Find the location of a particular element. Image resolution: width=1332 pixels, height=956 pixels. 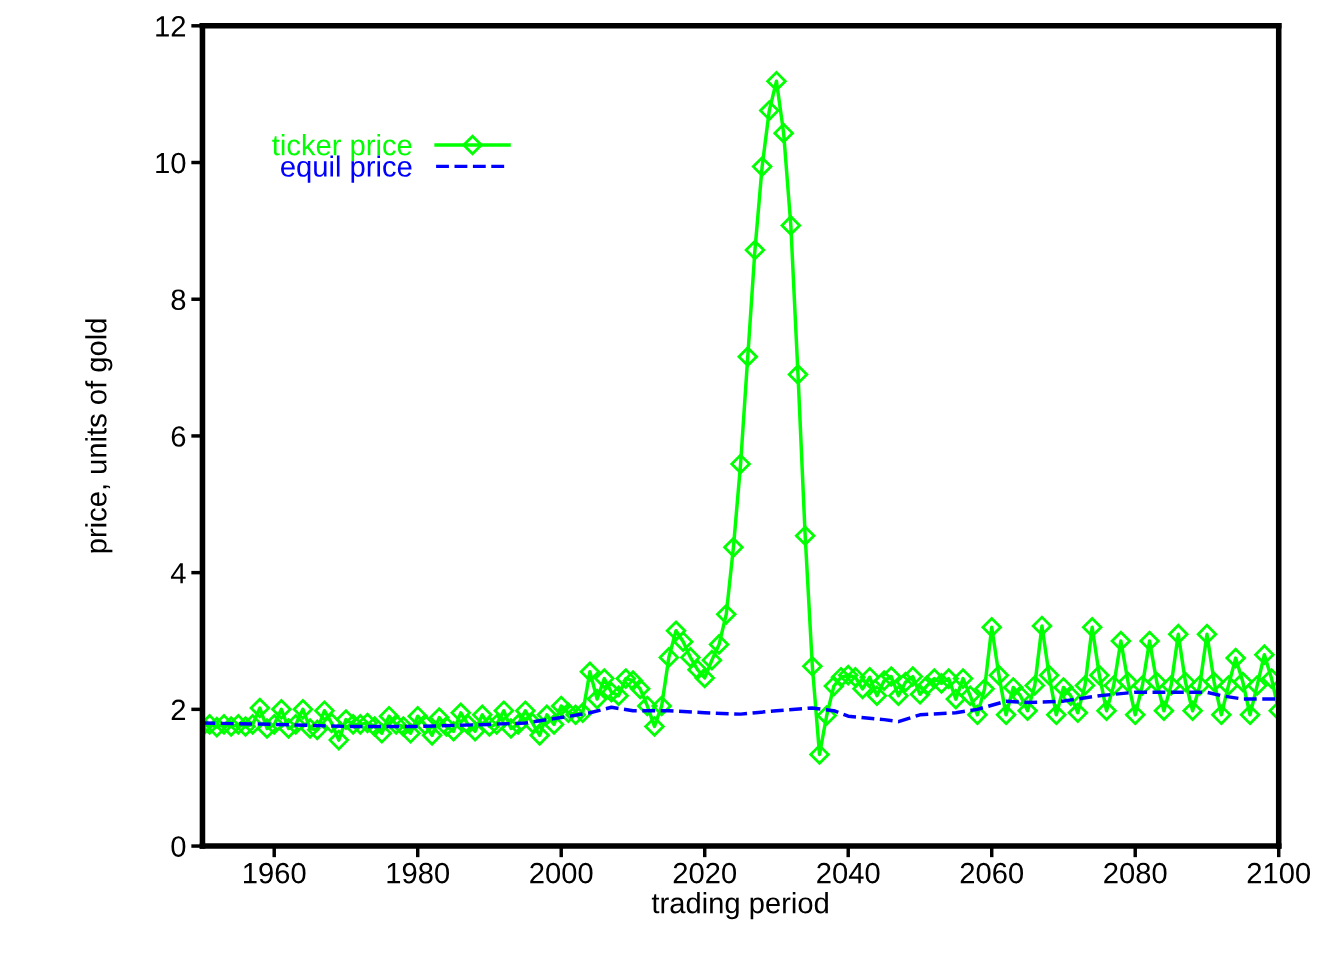

x-tick-label: 1960 is located at coordinates (275, 873).